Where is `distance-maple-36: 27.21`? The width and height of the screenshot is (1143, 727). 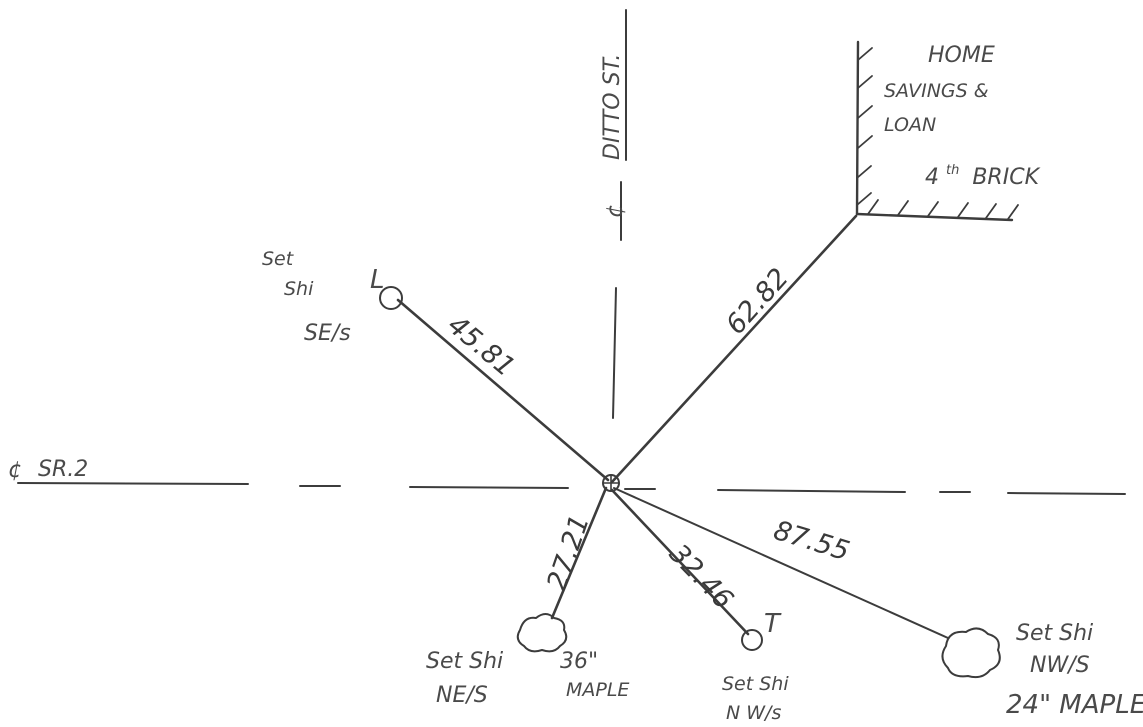
distance-maple-36: 27.21 is located at coordinates (568, 552).